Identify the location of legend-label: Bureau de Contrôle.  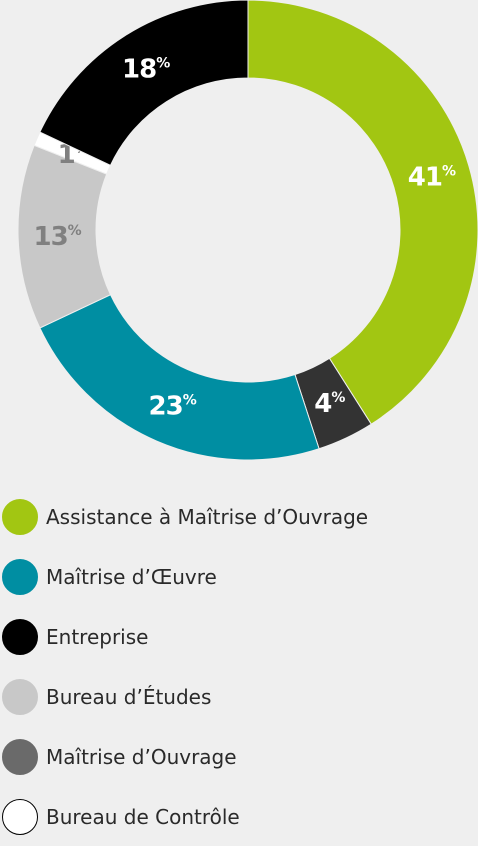
(143, 817).